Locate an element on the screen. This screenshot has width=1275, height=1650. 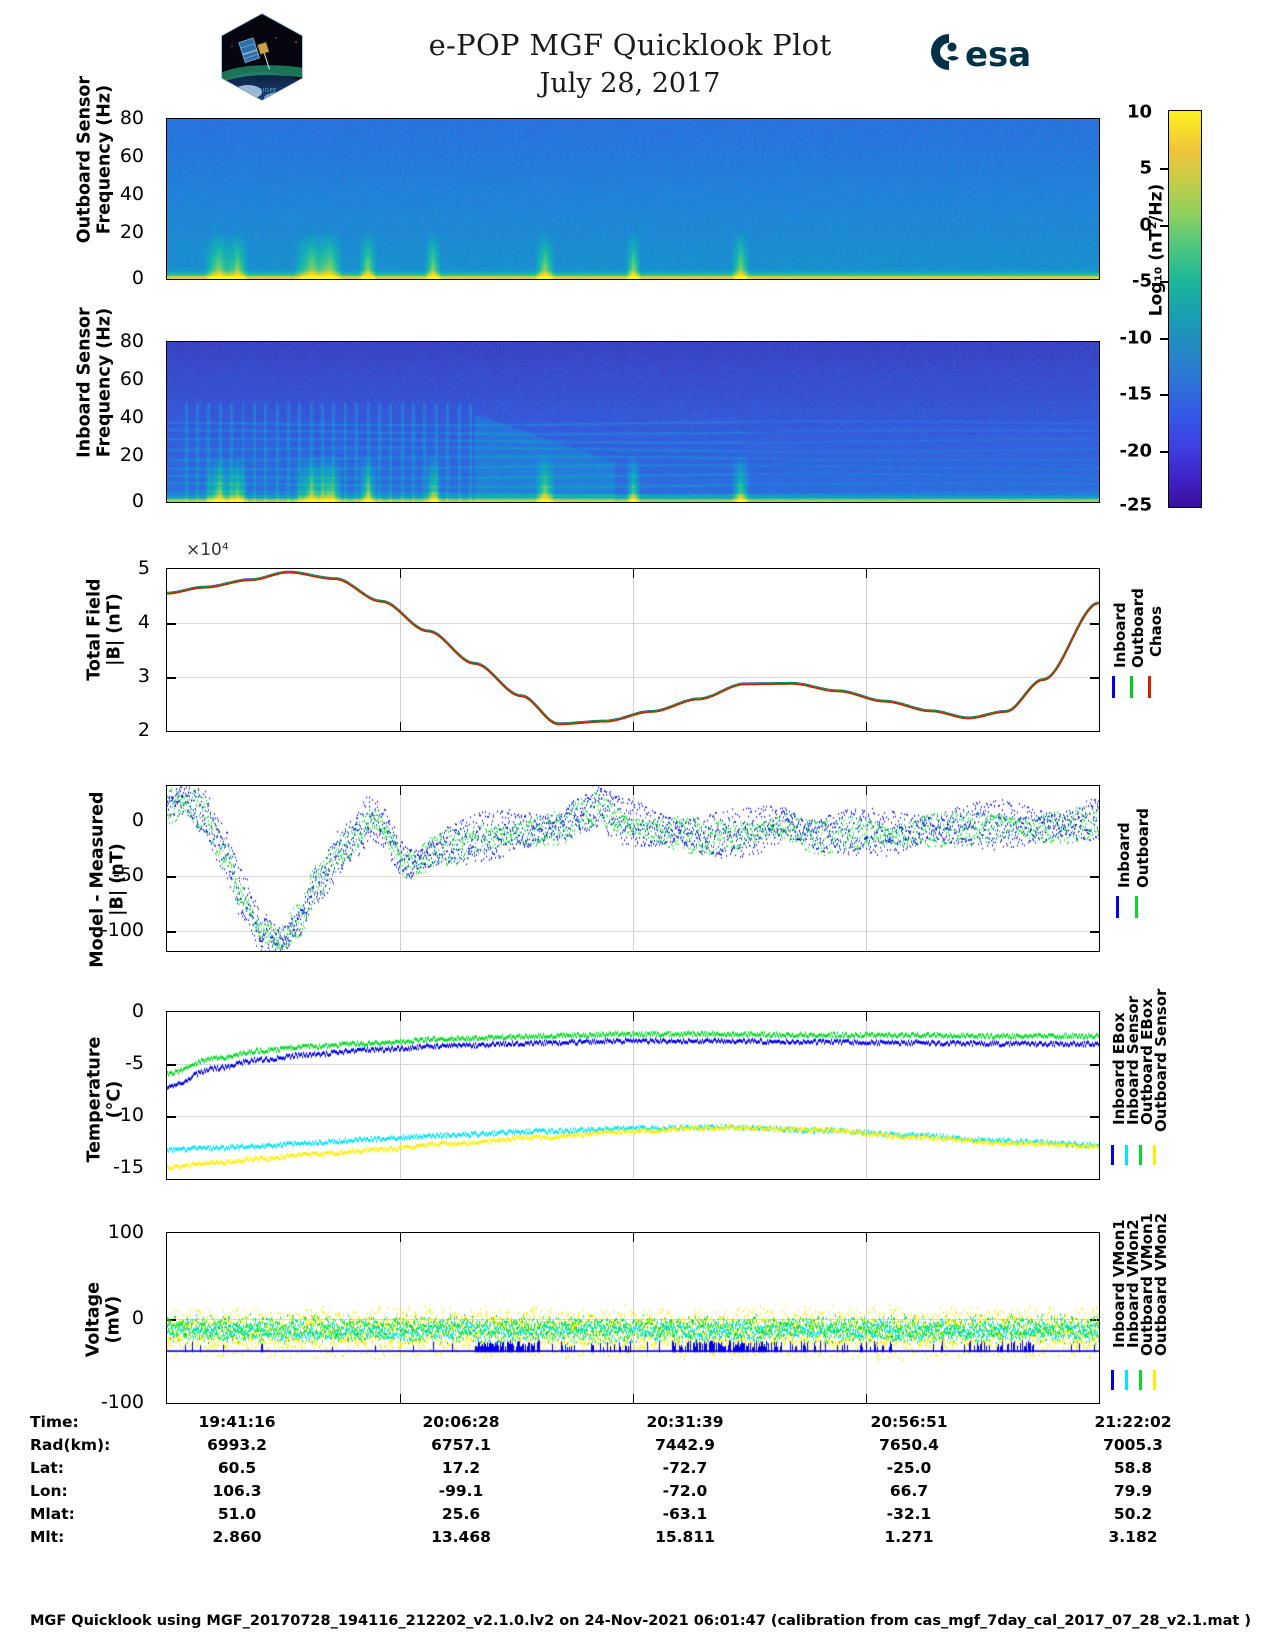
table-row-label: Time: is located at coordinates (54, 1421).